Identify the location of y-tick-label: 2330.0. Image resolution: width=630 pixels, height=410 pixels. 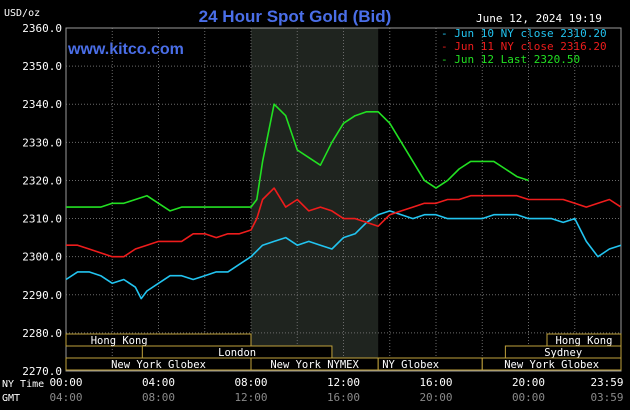
(42, 142).